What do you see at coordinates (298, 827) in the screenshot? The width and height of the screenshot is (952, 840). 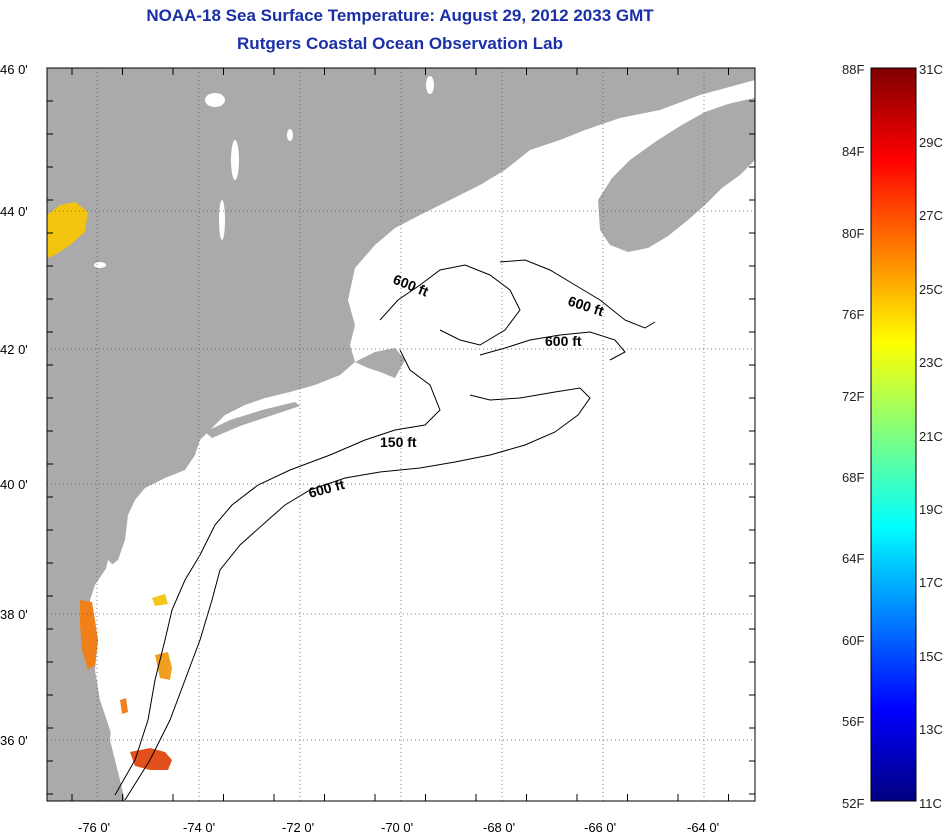 I see `lon-label: -72 0'` at bounding box center [298, 827].